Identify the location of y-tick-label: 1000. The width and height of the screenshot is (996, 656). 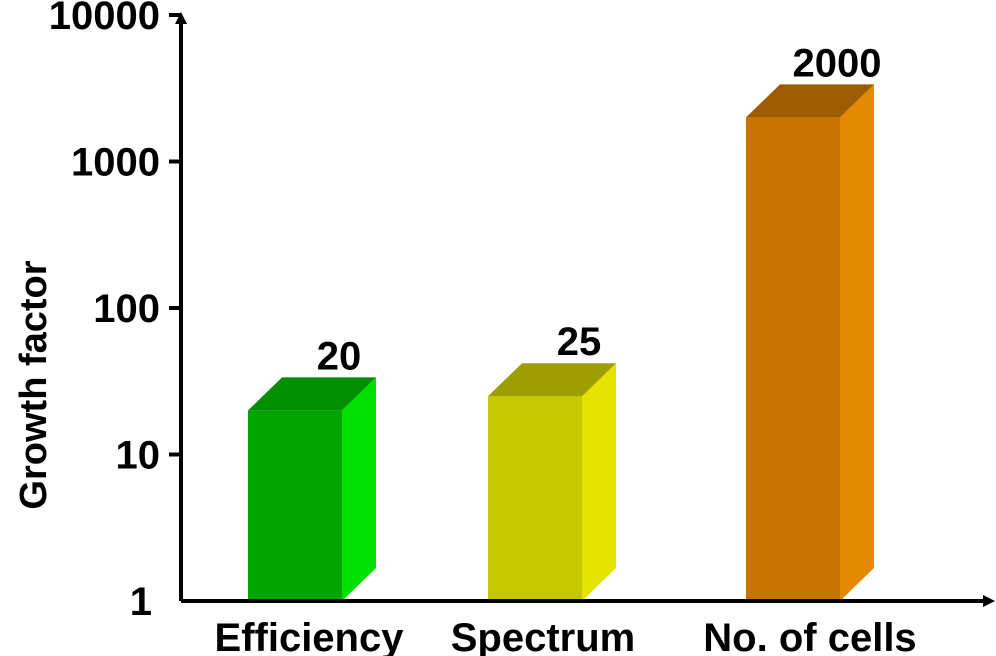
(115, 163).